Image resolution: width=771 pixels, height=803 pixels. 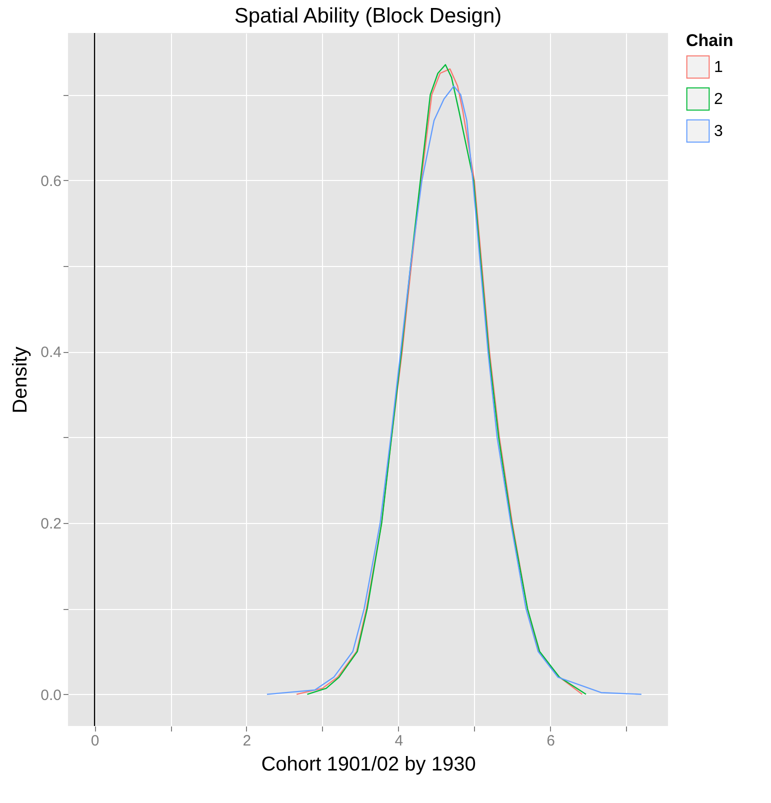 What do you see at coordinates (718, 67) in the screenshot?
I see `legend-label: 1` at bounding box center [718, 67].